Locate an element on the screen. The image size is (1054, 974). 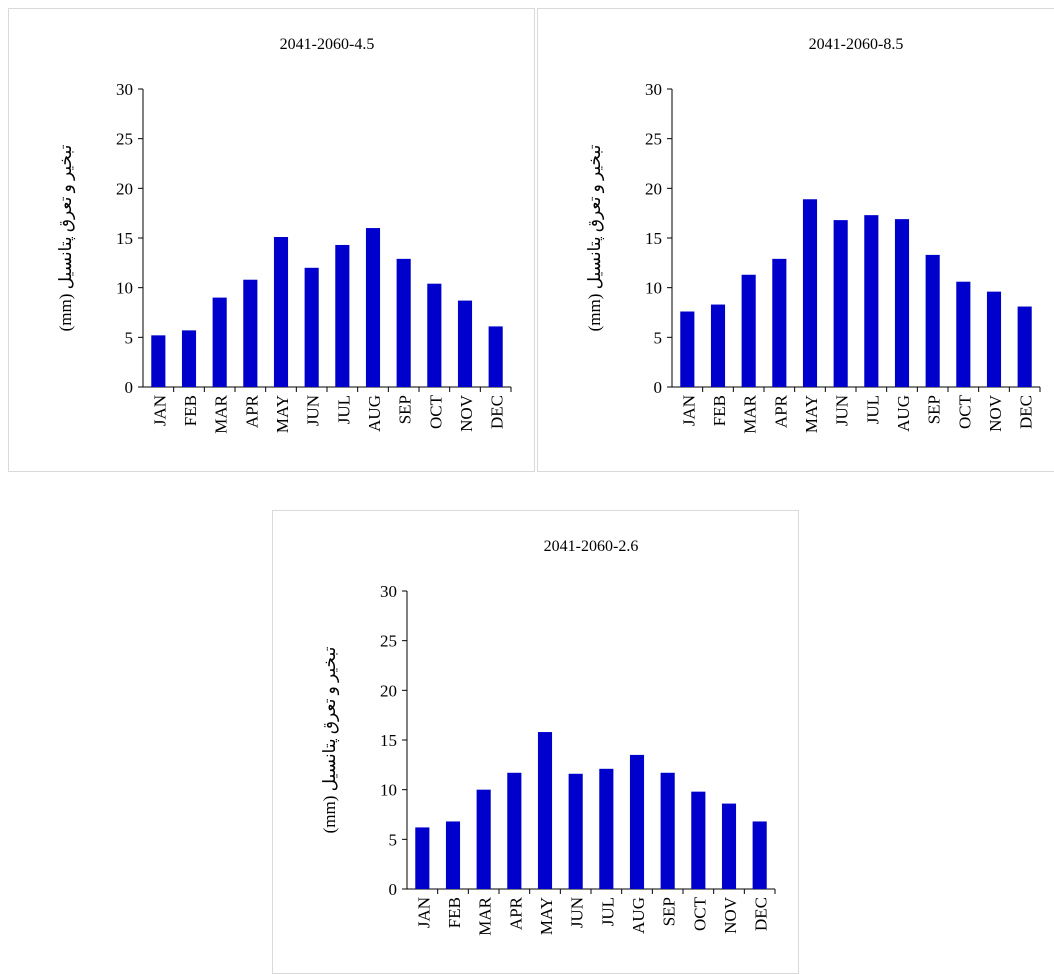
chart-title: 2041-2060-2.6 is located at coordinates (591, 546).